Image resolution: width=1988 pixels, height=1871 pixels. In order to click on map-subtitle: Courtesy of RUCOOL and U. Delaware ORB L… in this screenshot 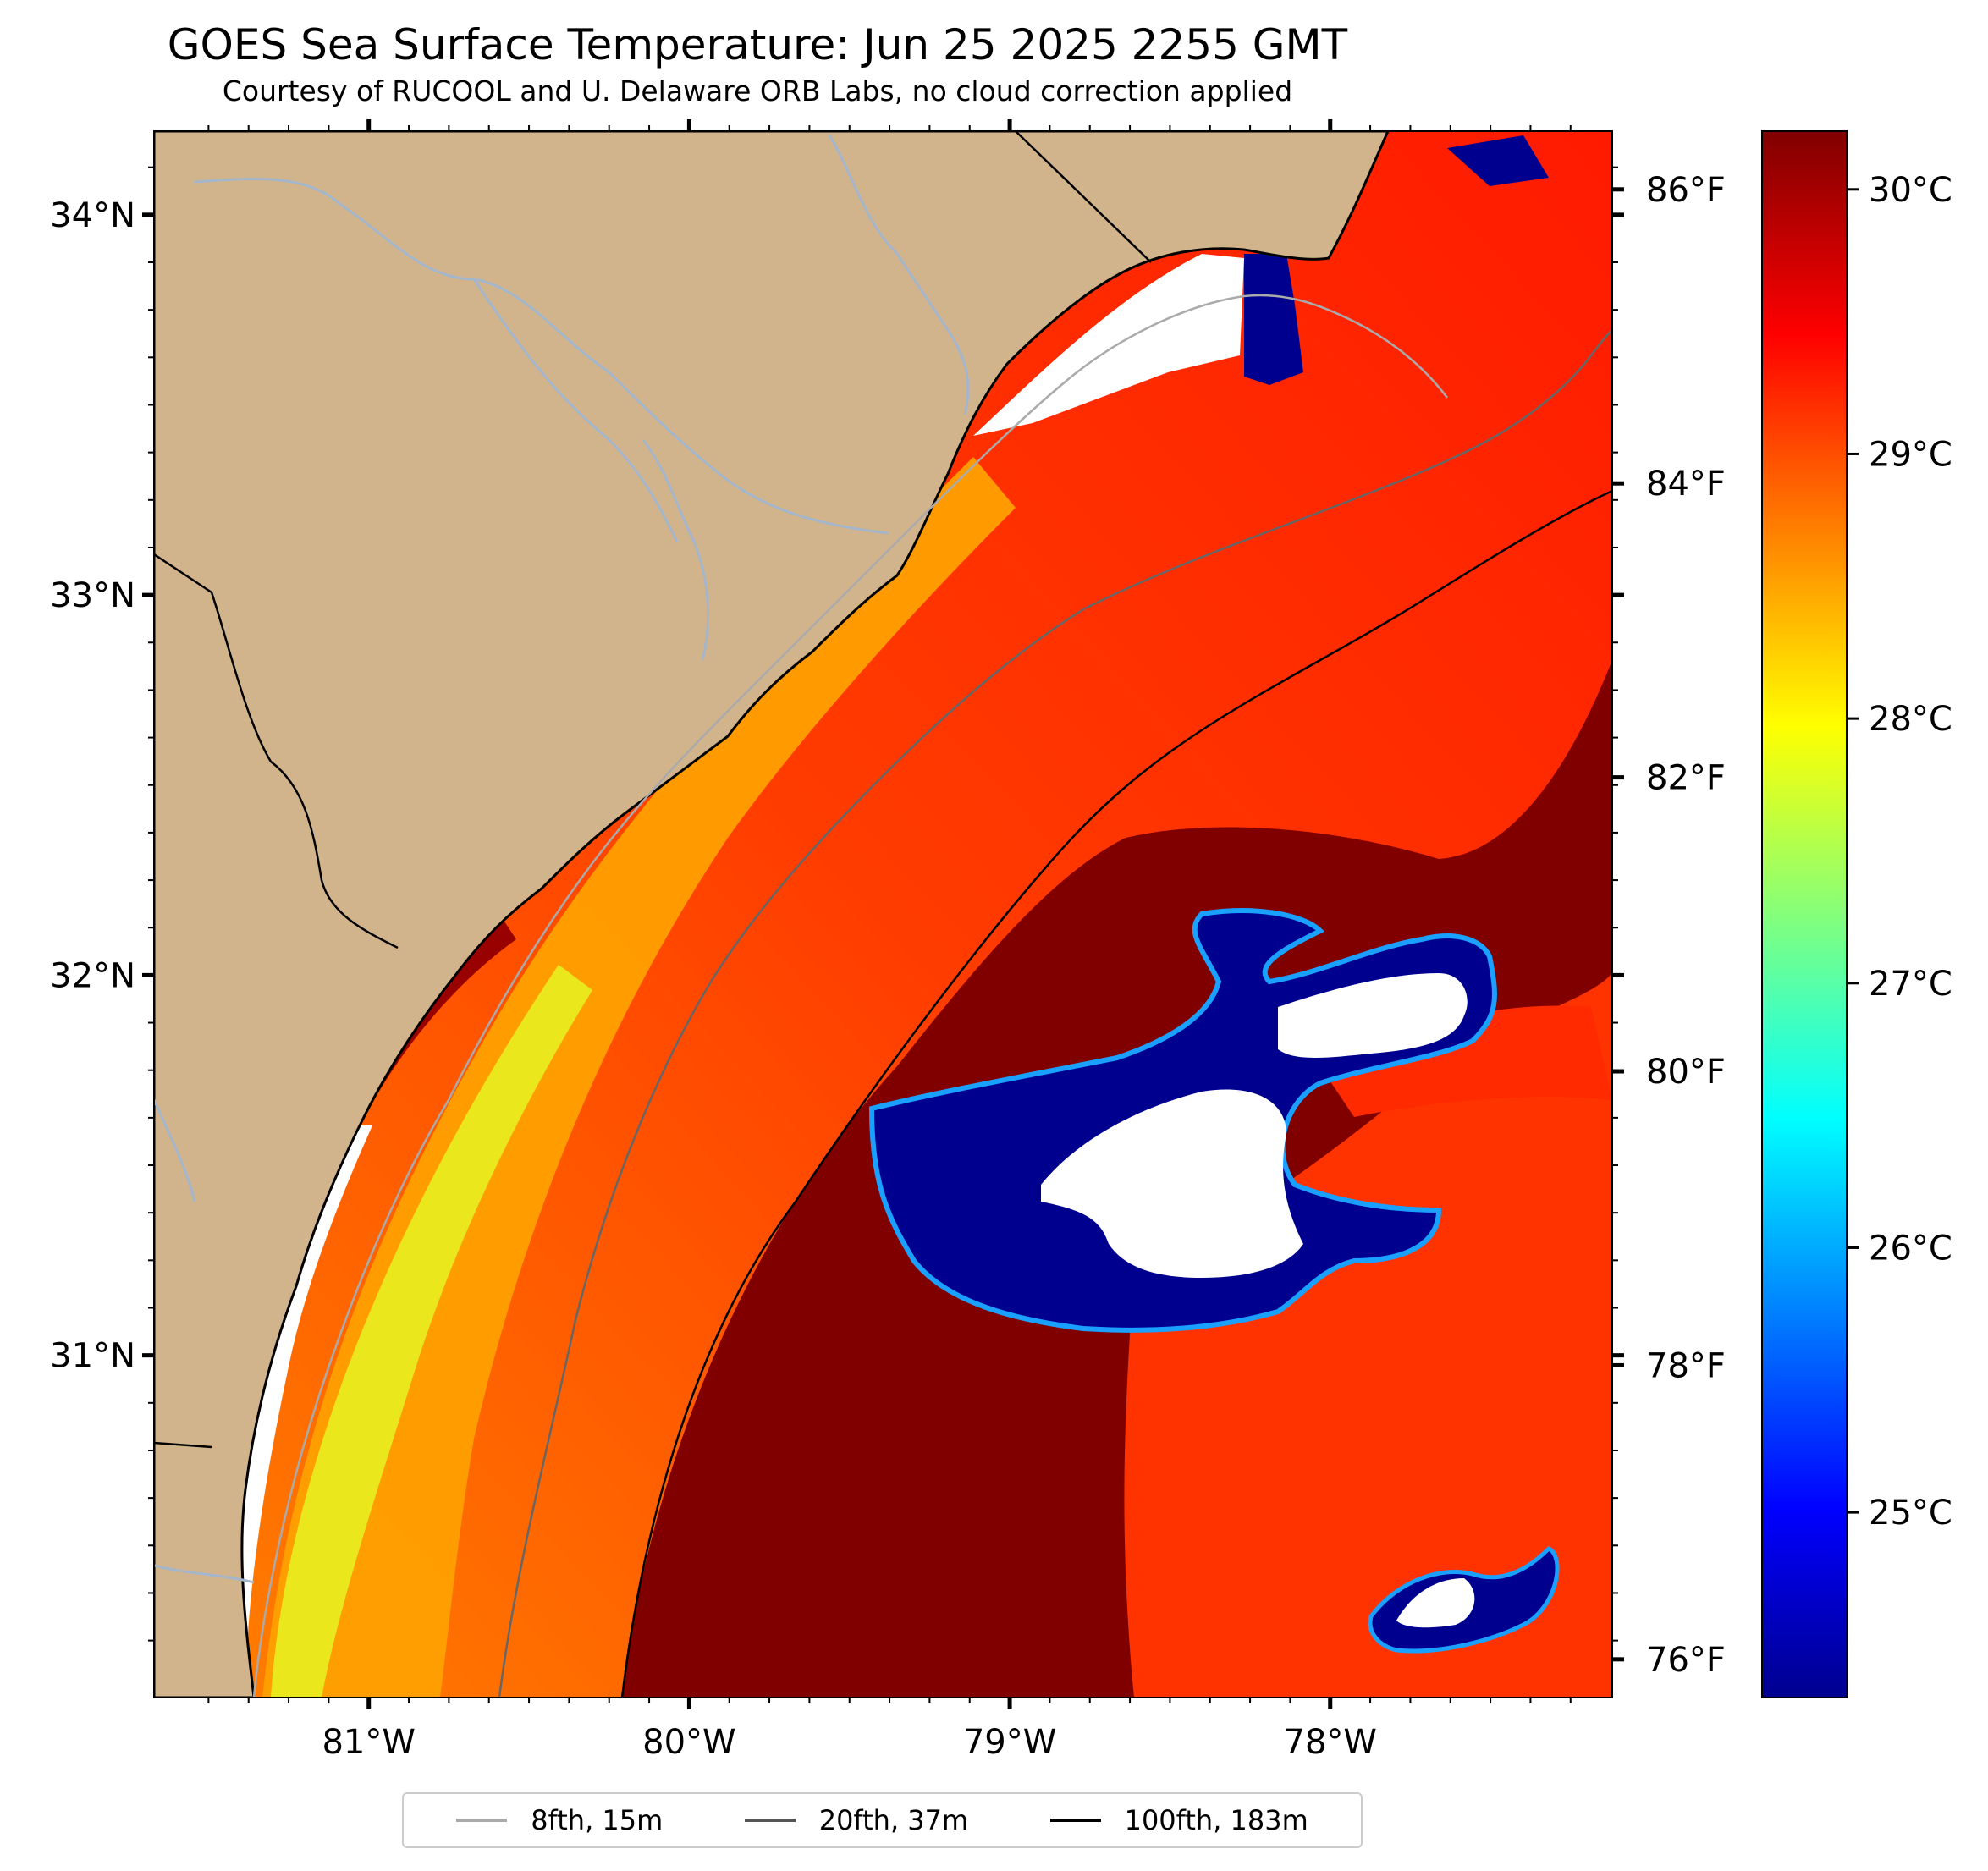, I will do `click(757, 90)`.